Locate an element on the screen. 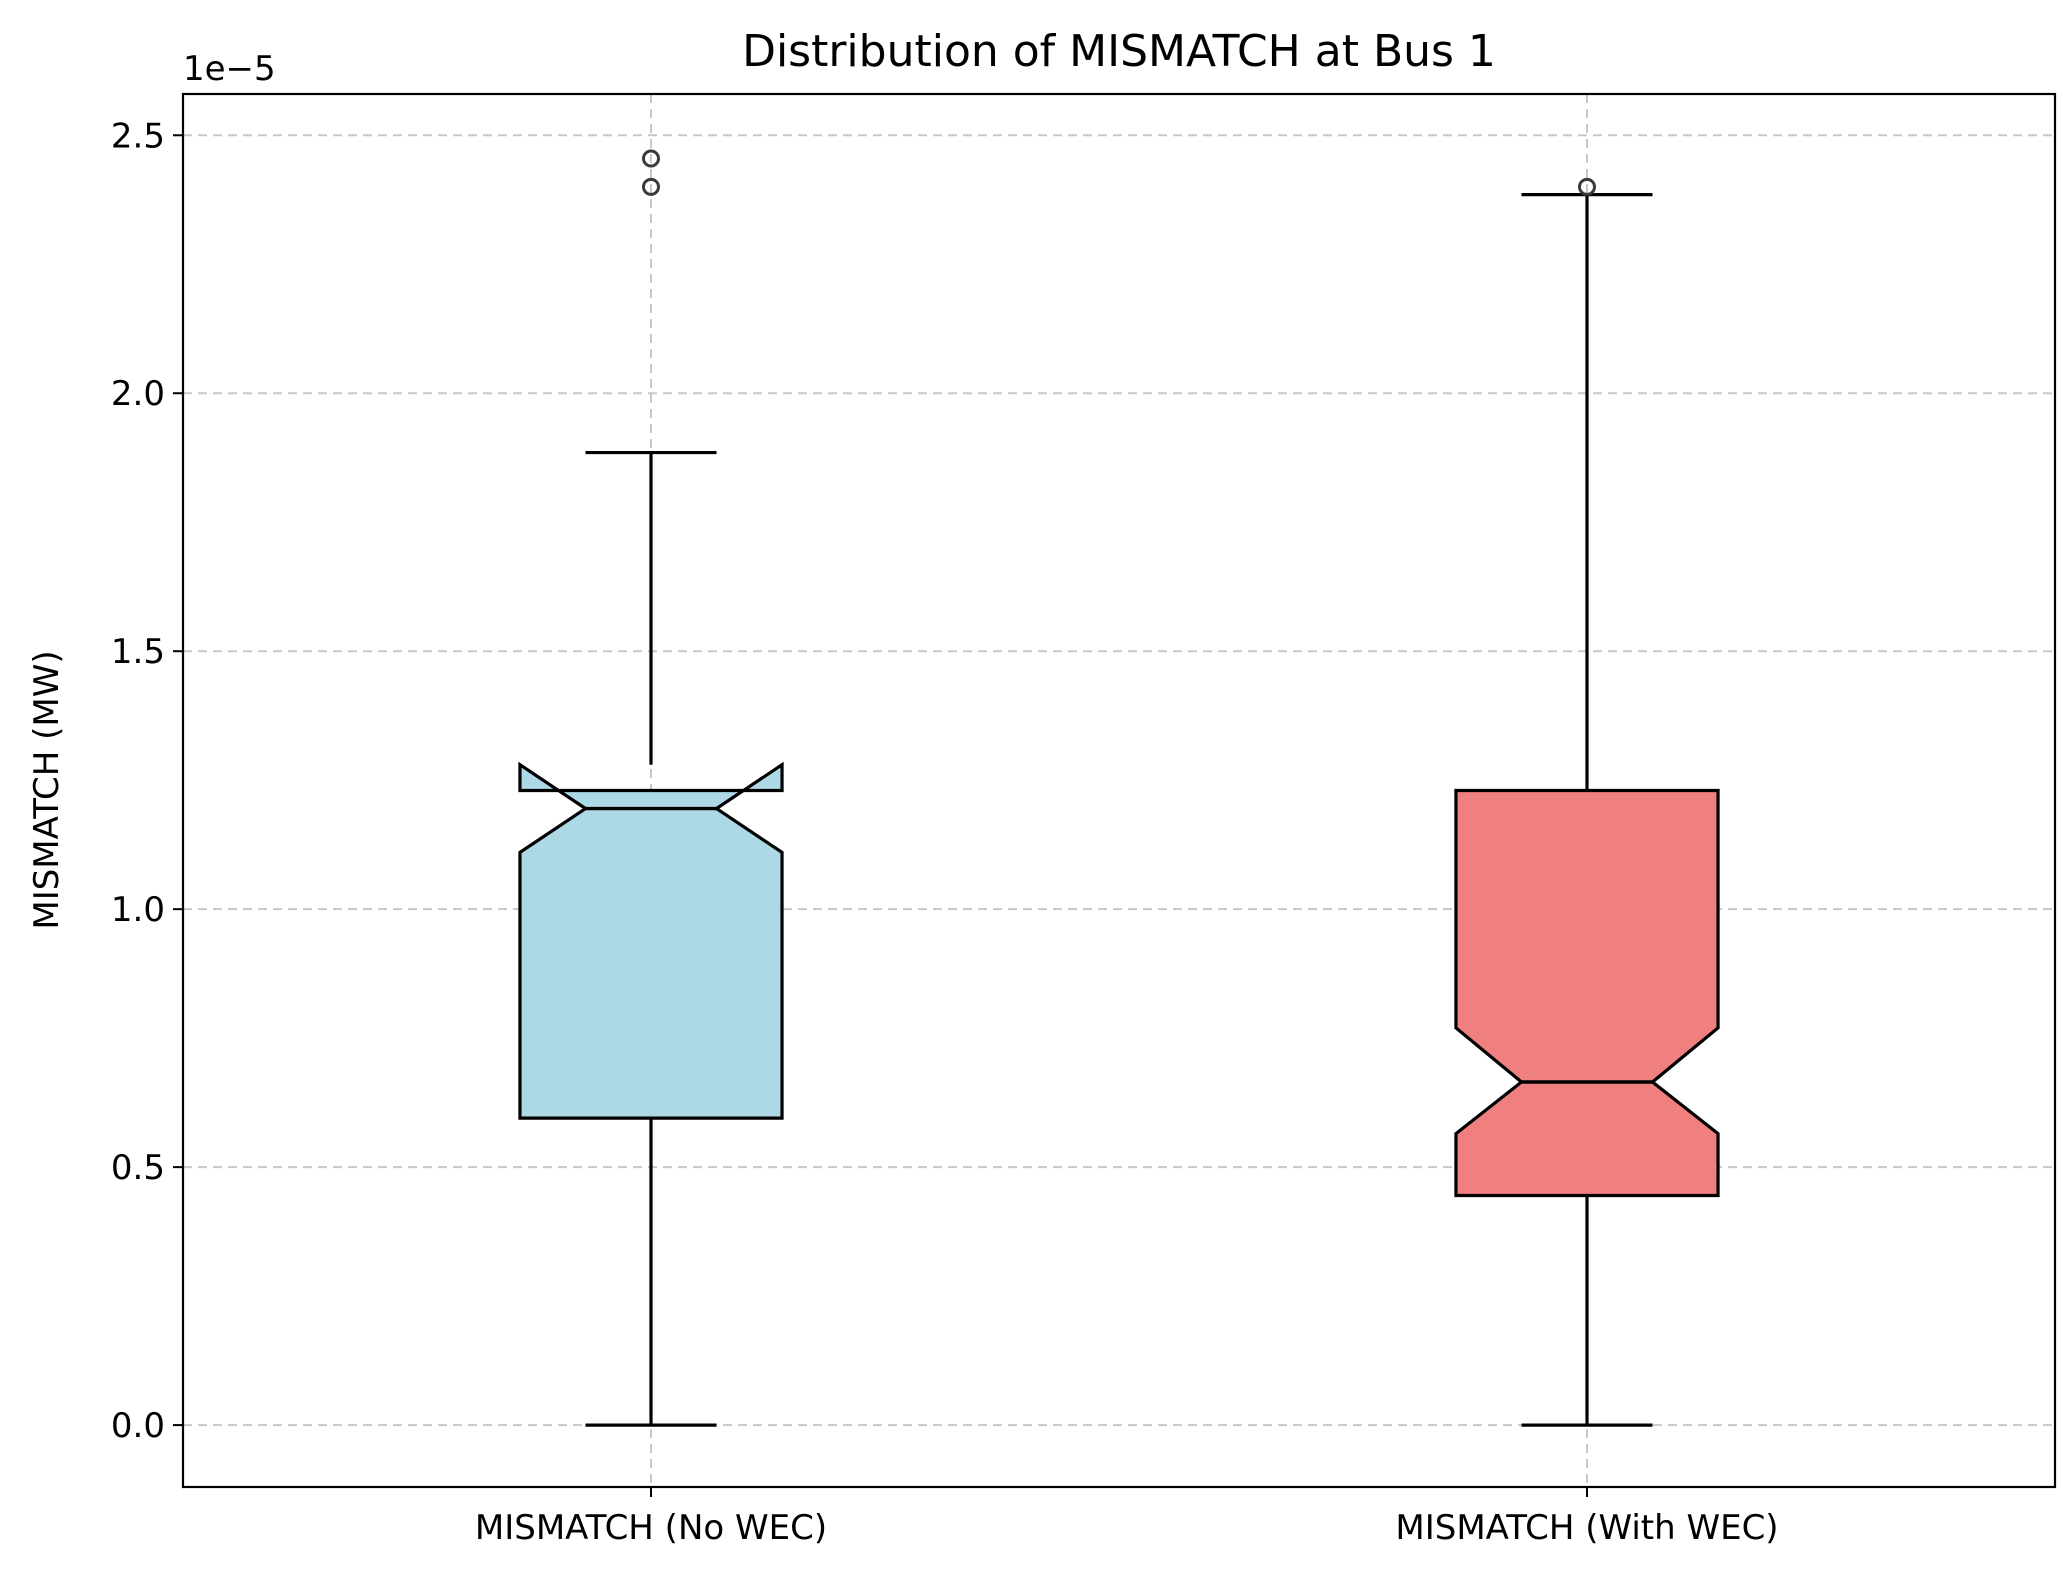  x-tick-label: MISMATCH (No WEC) is located at coordinates (651, 1528).